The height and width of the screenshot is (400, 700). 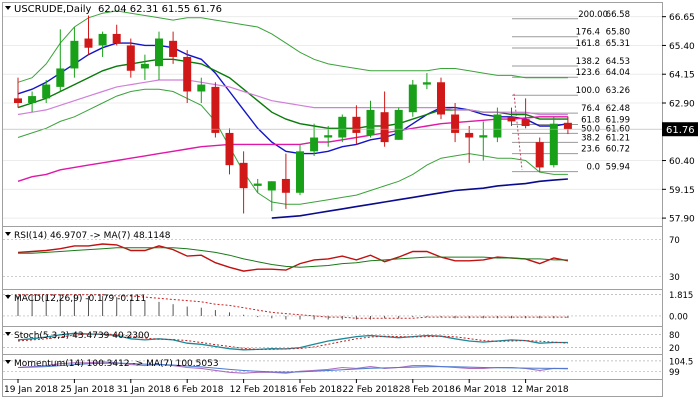 What do you see at coordinates (590, 138) in the screenshot?
I see `fib-ratio-label: 38.2` at bounding box center [590, 138].